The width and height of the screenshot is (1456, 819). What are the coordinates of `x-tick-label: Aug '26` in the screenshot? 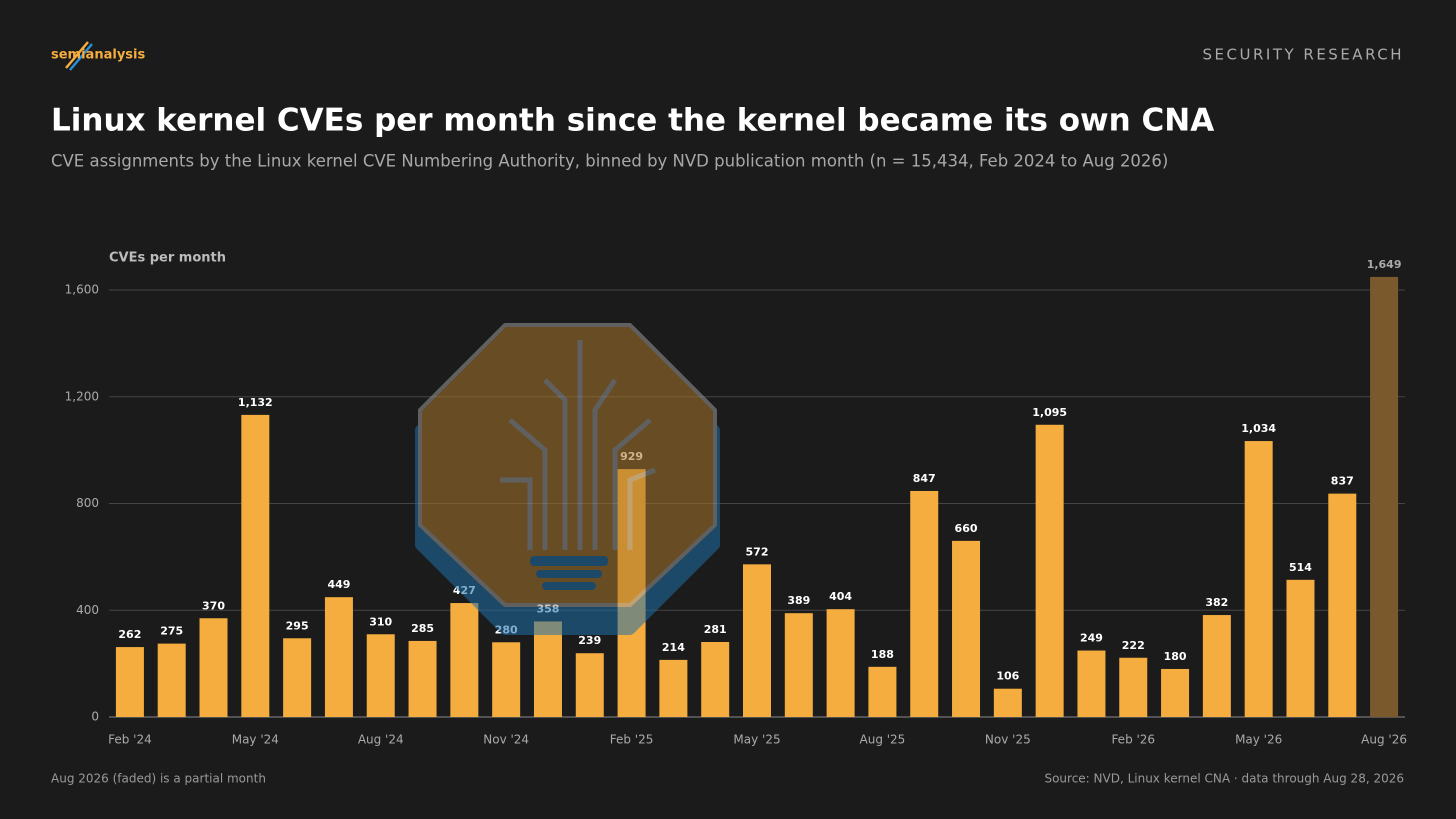 It's located at (1384, 740).